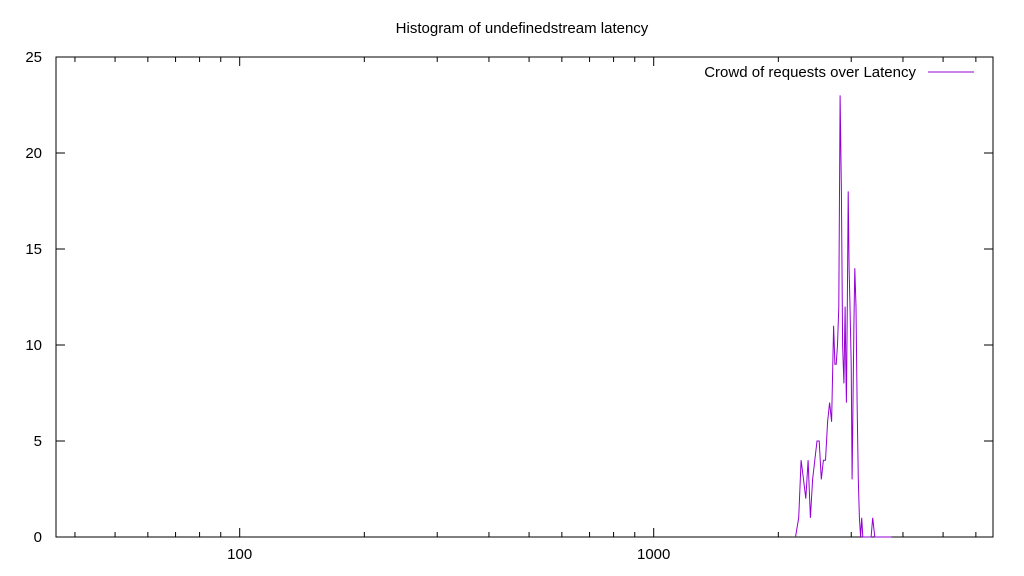  Describe the element at coordinates (810, 72) in the screenshot. I see `legend-label: Crowd of requests over Latency` at that location.